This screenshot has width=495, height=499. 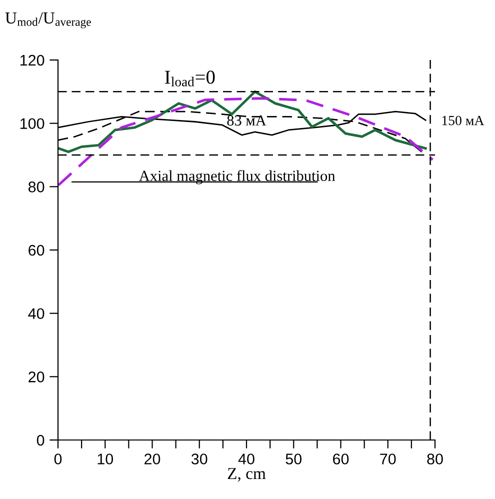 What do you see at coordinates (32, 60) in the screenshot?
I see `y-tick-label: 120` at bounding box center [32, 60].